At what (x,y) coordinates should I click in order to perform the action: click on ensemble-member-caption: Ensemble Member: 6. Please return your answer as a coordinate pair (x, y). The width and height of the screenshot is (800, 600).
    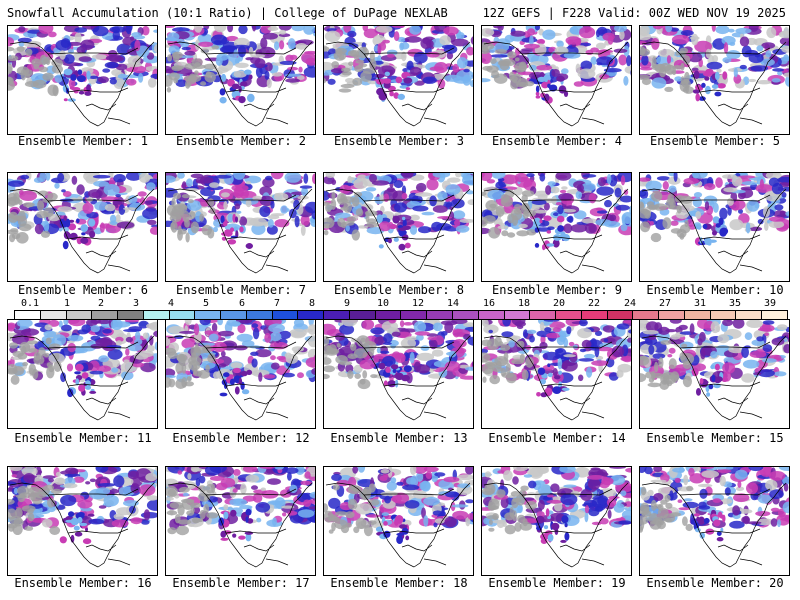
    Looking at the image, I should click on (83, 290).